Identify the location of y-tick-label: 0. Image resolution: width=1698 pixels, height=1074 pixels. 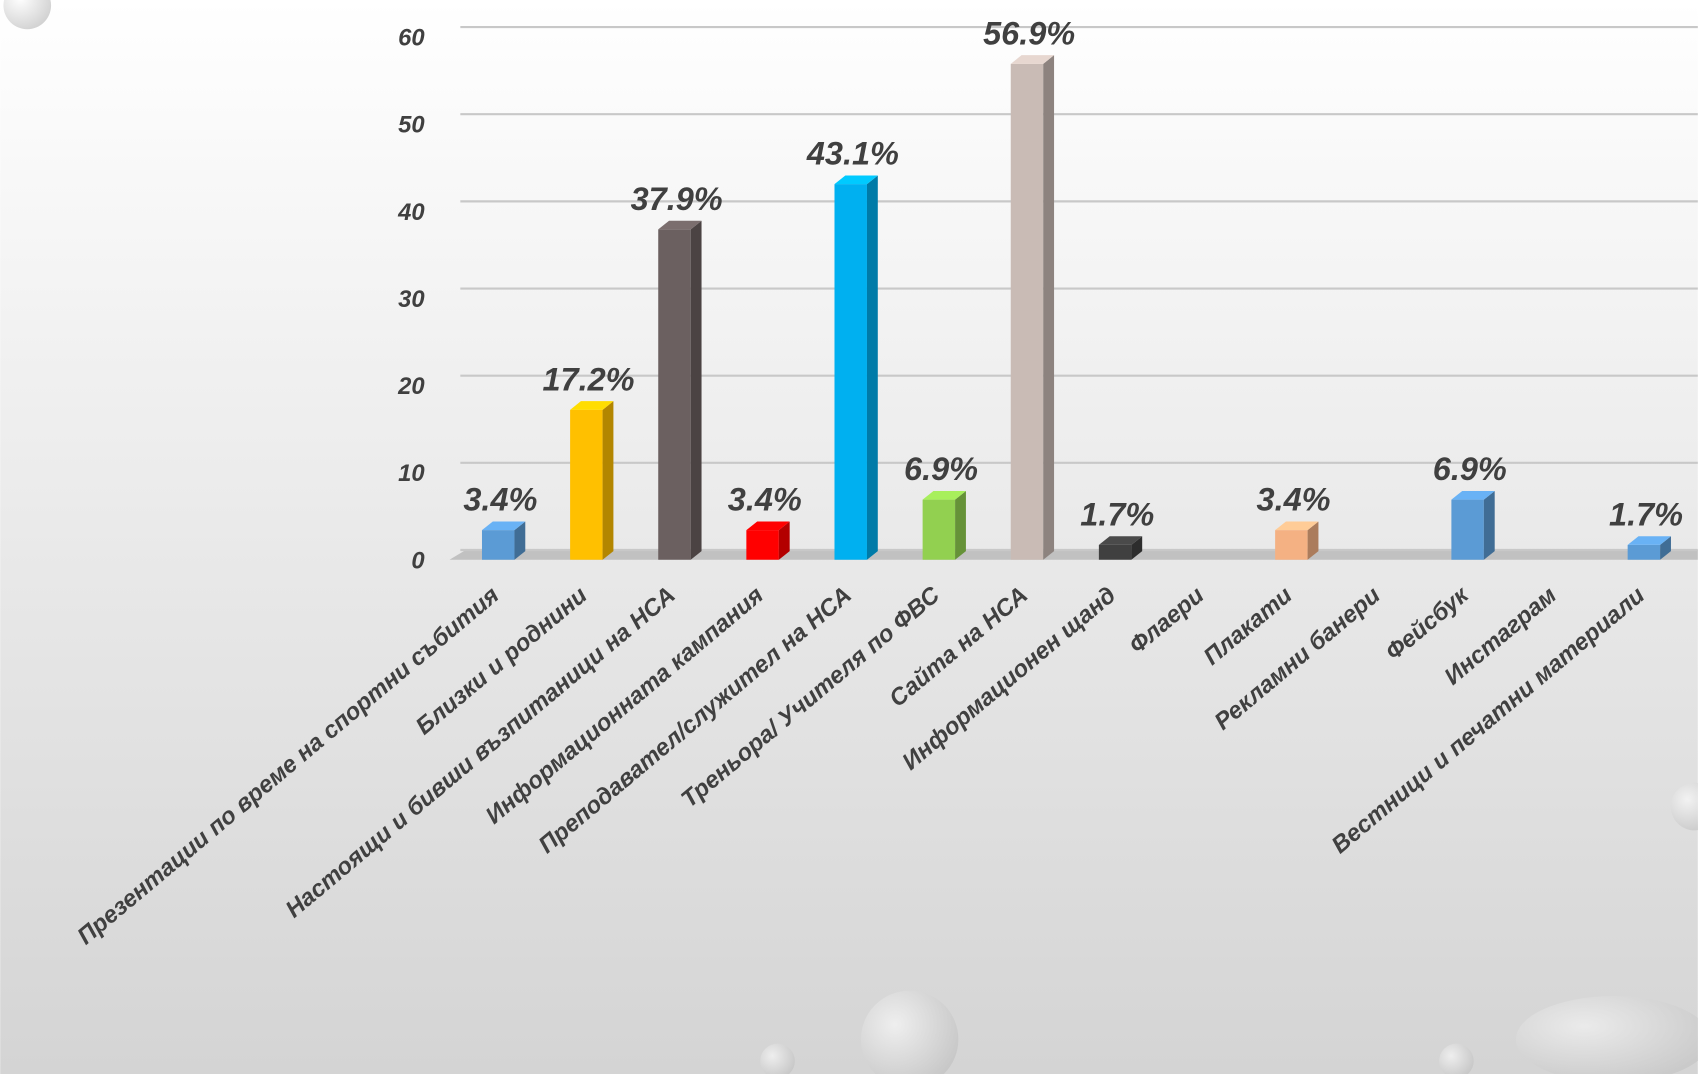
(417, 560).